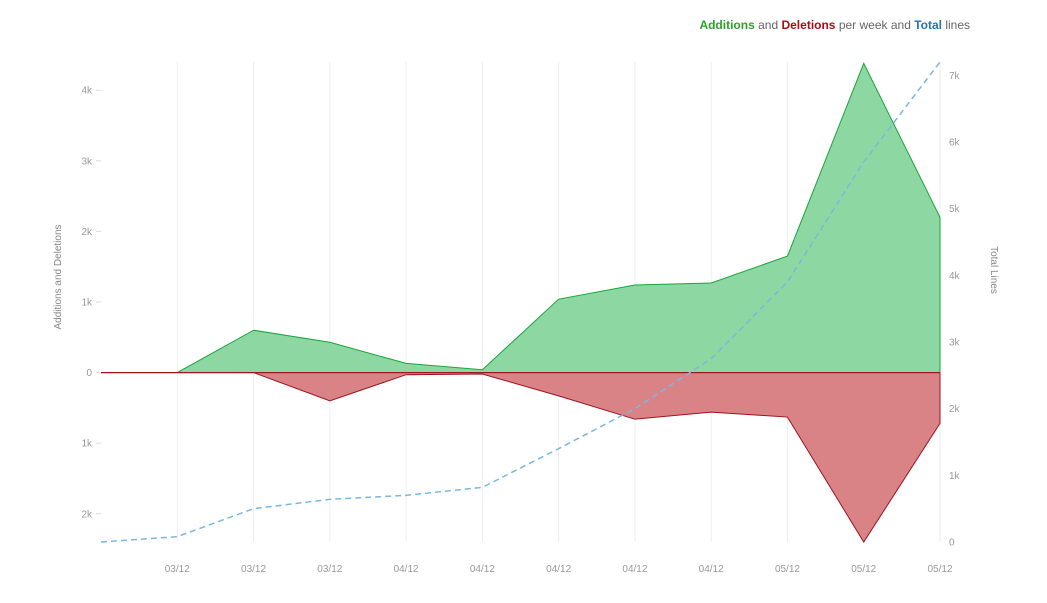 The image size is (1047, 603). Describe the element at coordinates (955, 476) in the screenshot. I see `right-tick-label: 1k` at that location.